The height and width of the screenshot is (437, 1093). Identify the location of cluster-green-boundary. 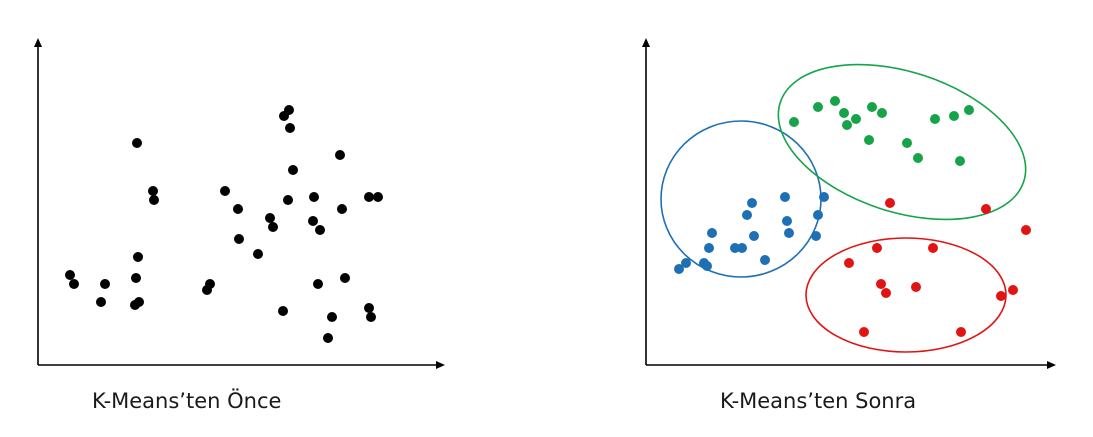
(902, 142).